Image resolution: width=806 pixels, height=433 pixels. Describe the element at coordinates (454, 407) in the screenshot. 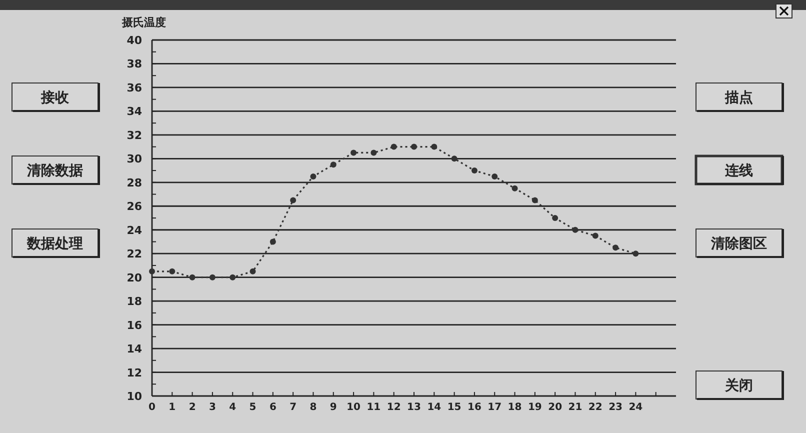

I see `x-tick-label: 15` at that location.